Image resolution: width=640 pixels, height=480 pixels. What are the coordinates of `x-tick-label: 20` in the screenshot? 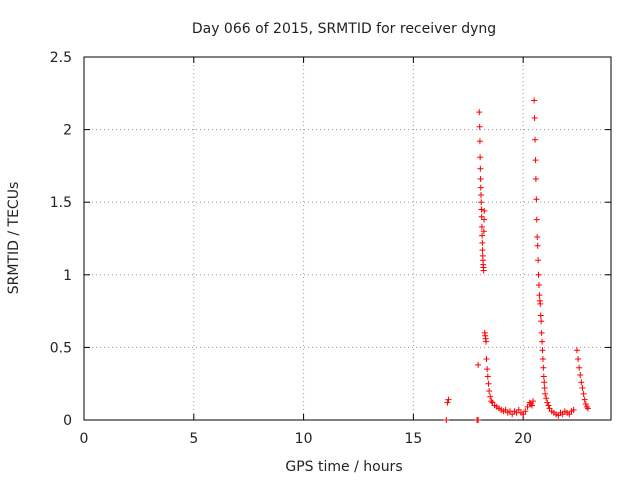 It's located at (523, 439).